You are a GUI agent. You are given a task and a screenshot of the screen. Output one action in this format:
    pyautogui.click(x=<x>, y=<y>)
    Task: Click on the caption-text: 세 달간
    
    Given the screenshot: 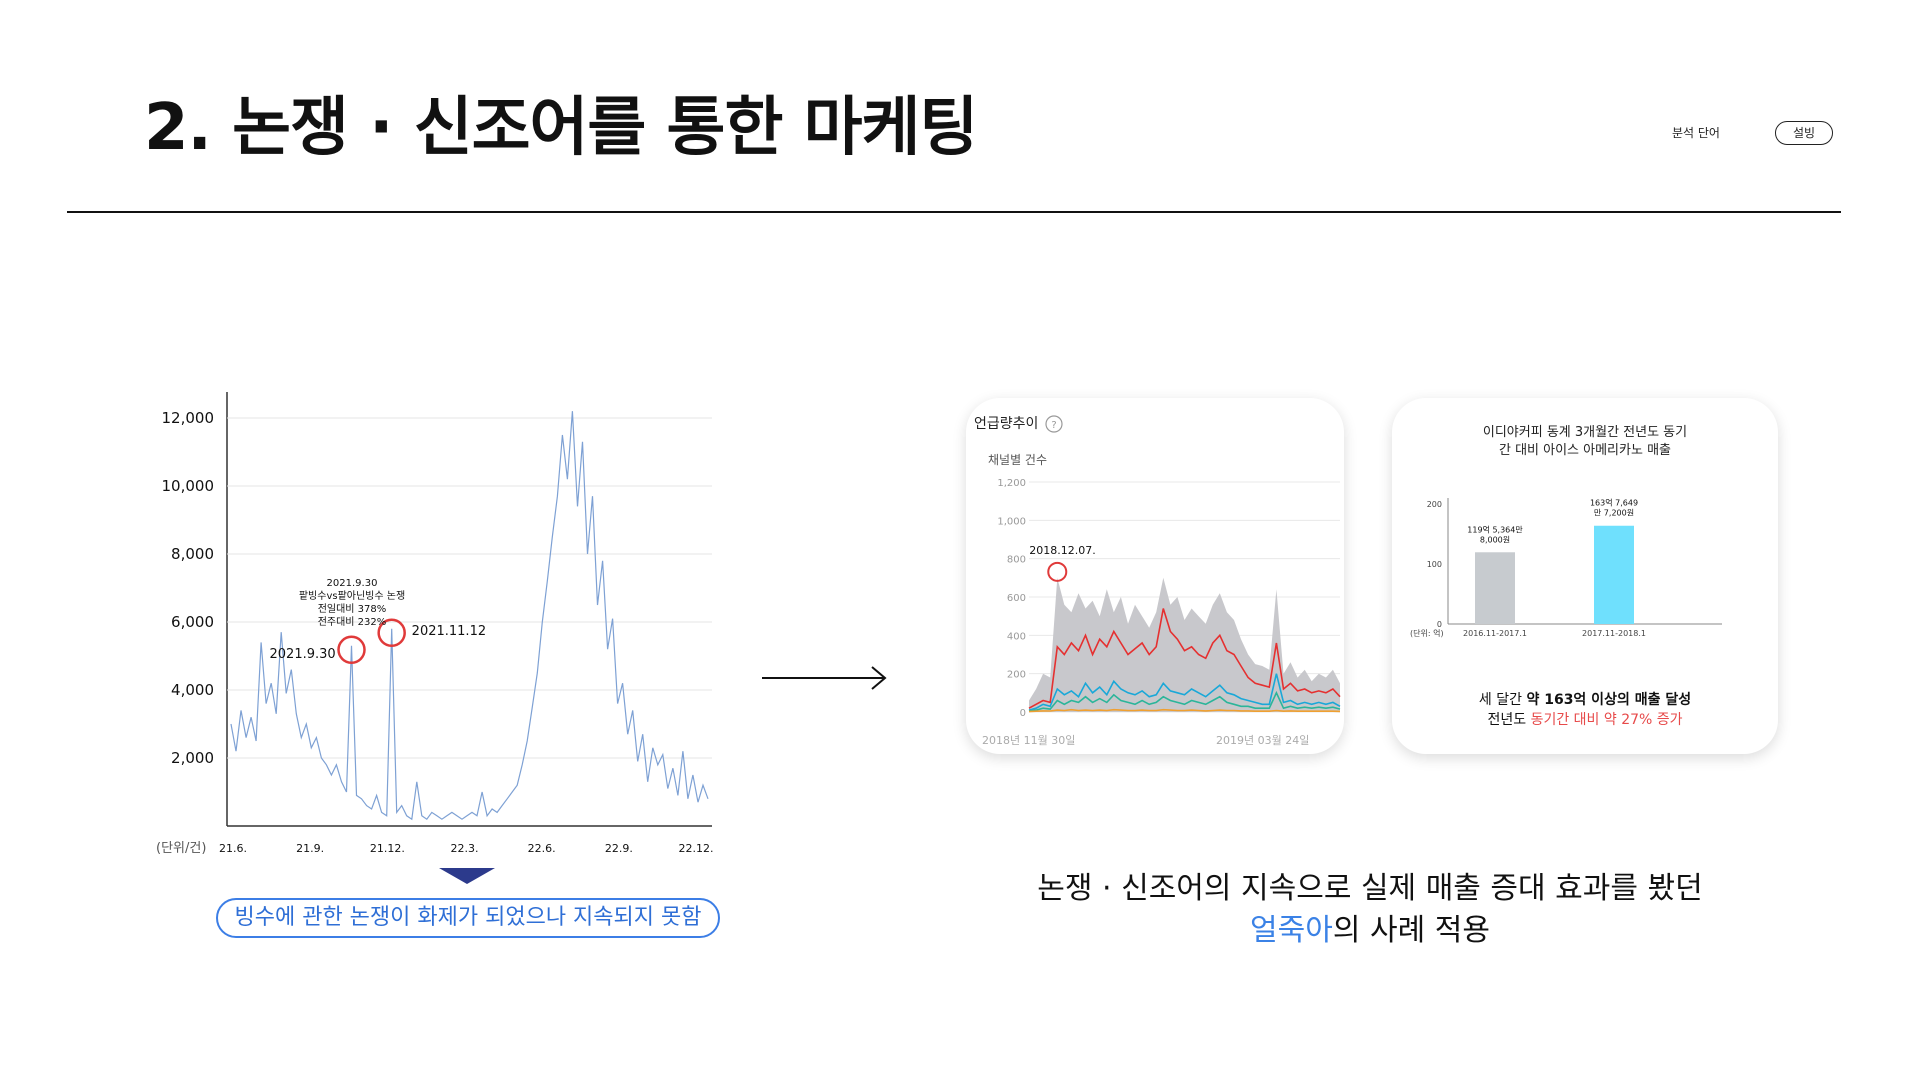 What is the action you would take?
    pyautogui.click(x=1502, y=700)
    